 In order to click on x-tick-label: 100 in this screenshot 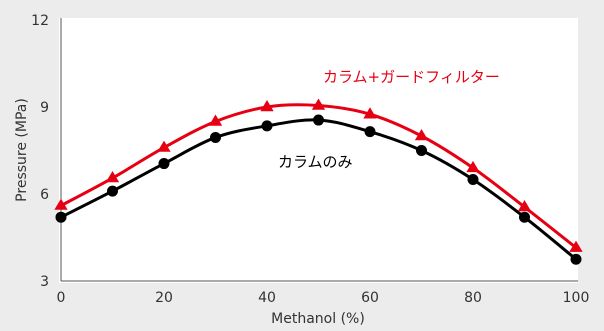, I will do `click(576, 298)`.